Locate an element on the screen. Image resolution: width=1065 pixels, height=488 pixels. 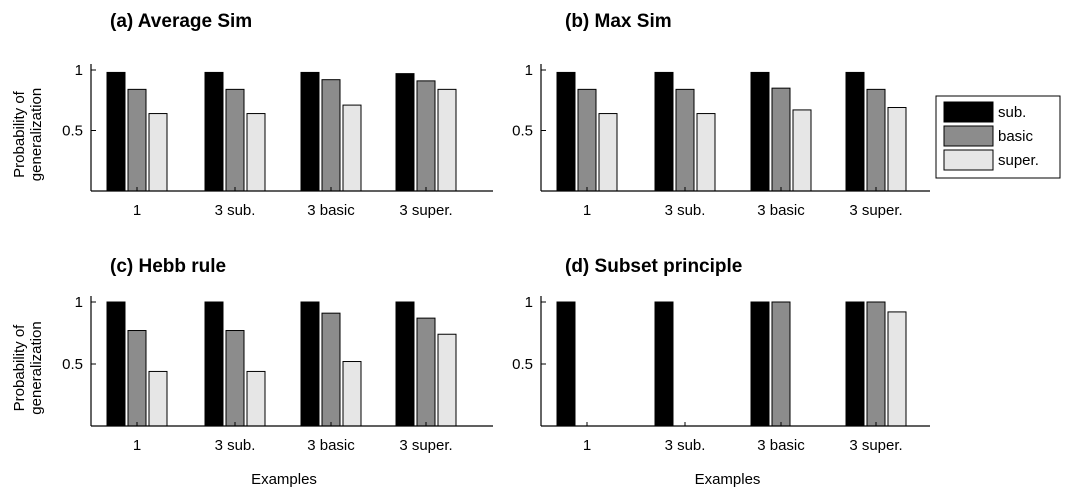
panel-title: (c) Hebb rule is located at coordinates (168, 266).